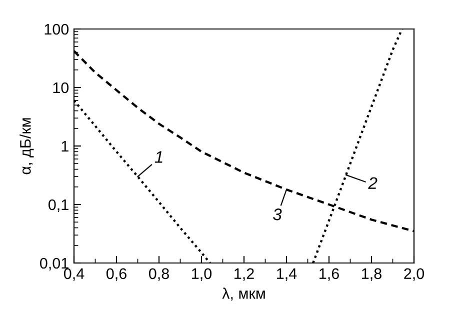 Image resolution: width=450 pixels, height=320 pixels. What do you see at coordinates (27, 146) in the screenshot?
I see `y-axis-title: α, дБ/км` at bounding box center [27, 146].